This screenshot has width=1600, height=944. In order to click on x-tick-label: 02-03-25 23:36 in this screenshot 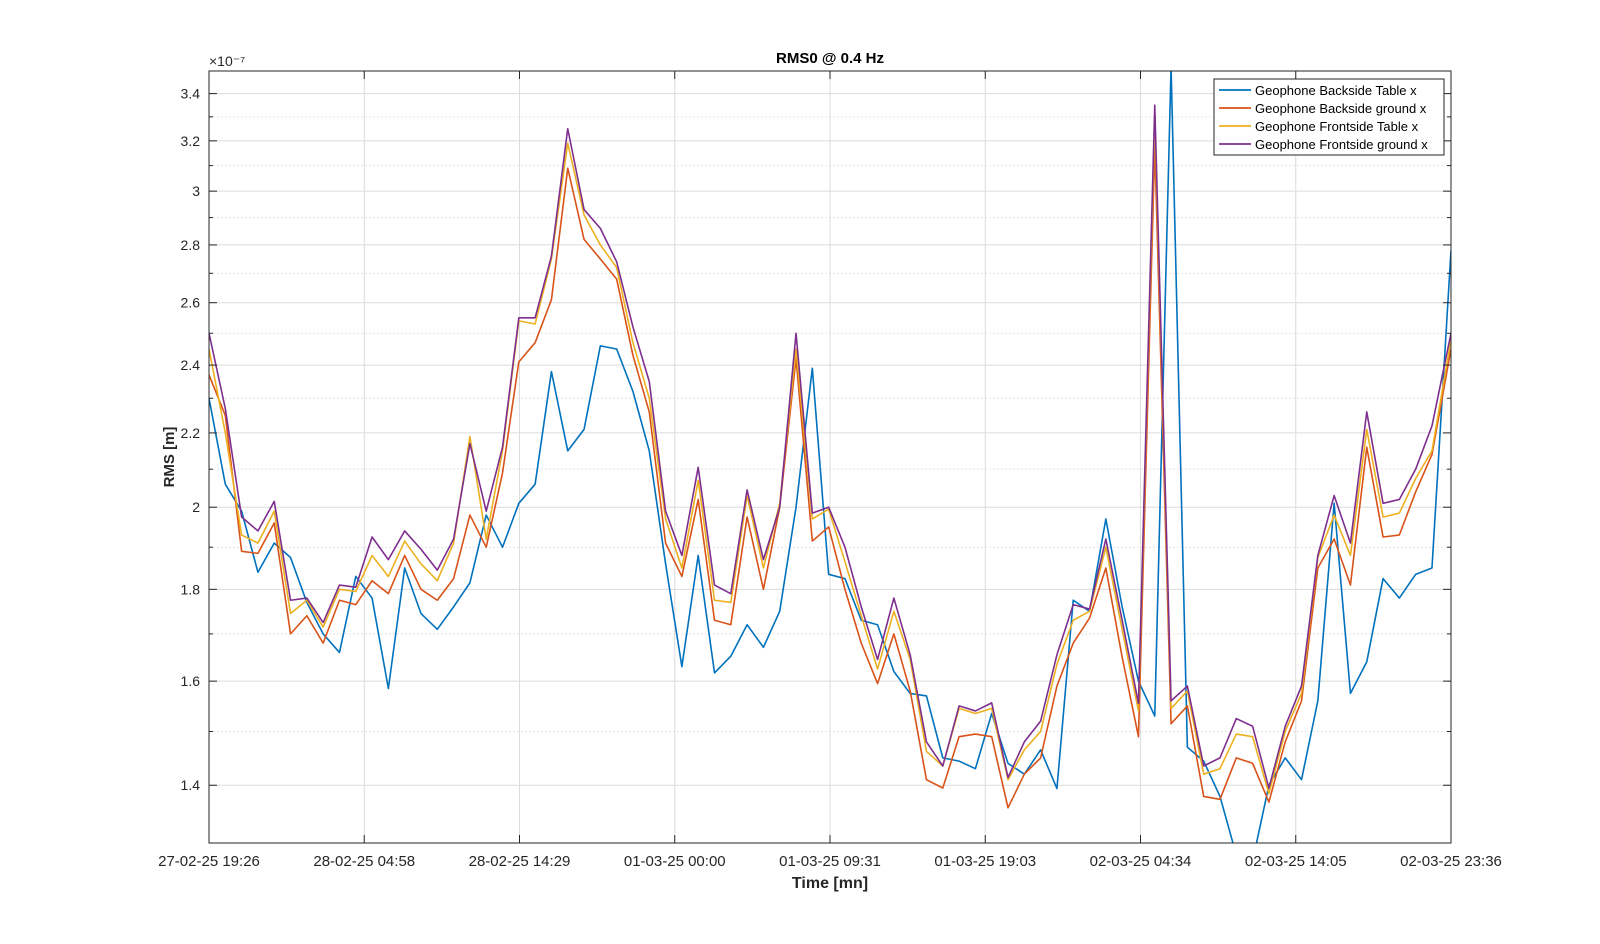, I will do `click(1451, 861)`.